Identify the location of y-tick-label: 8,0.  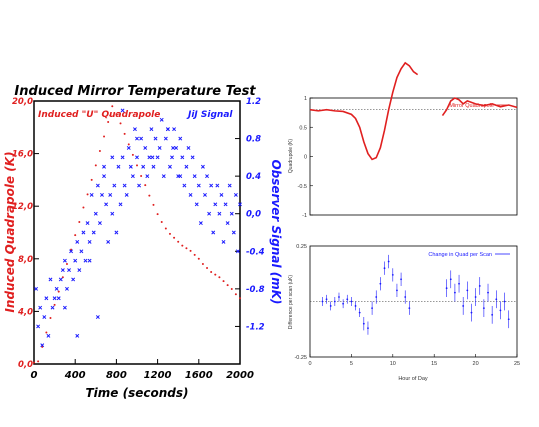
(25, 260).